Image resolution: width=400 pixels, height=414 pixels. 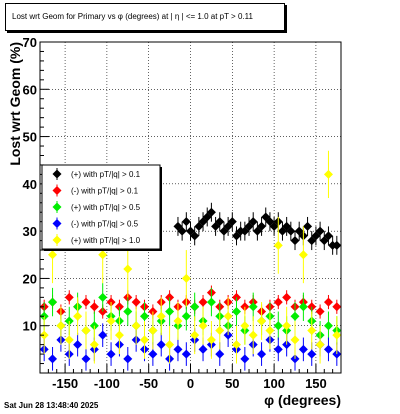 I want to click on y-tick-label: 20, so click(x=30, y=278).